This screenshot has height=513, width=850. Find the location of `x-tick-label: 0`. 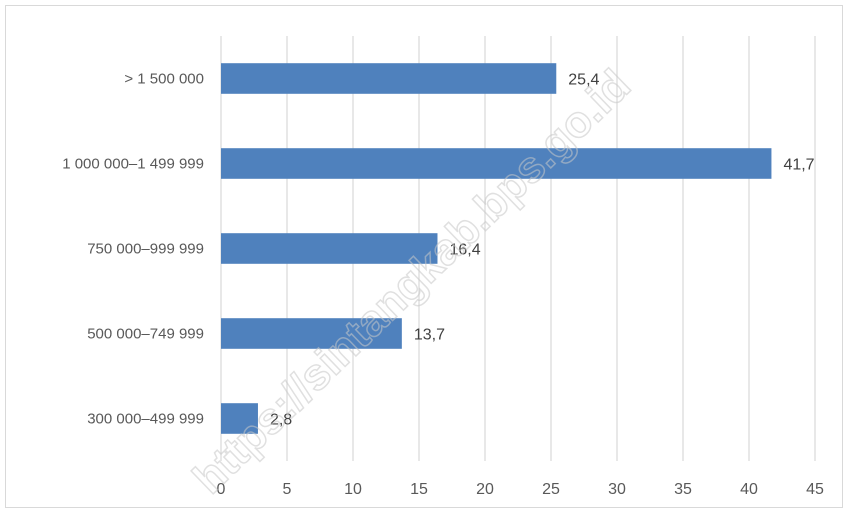

x-tick-label: 0 is located at coordinates (221, 489).